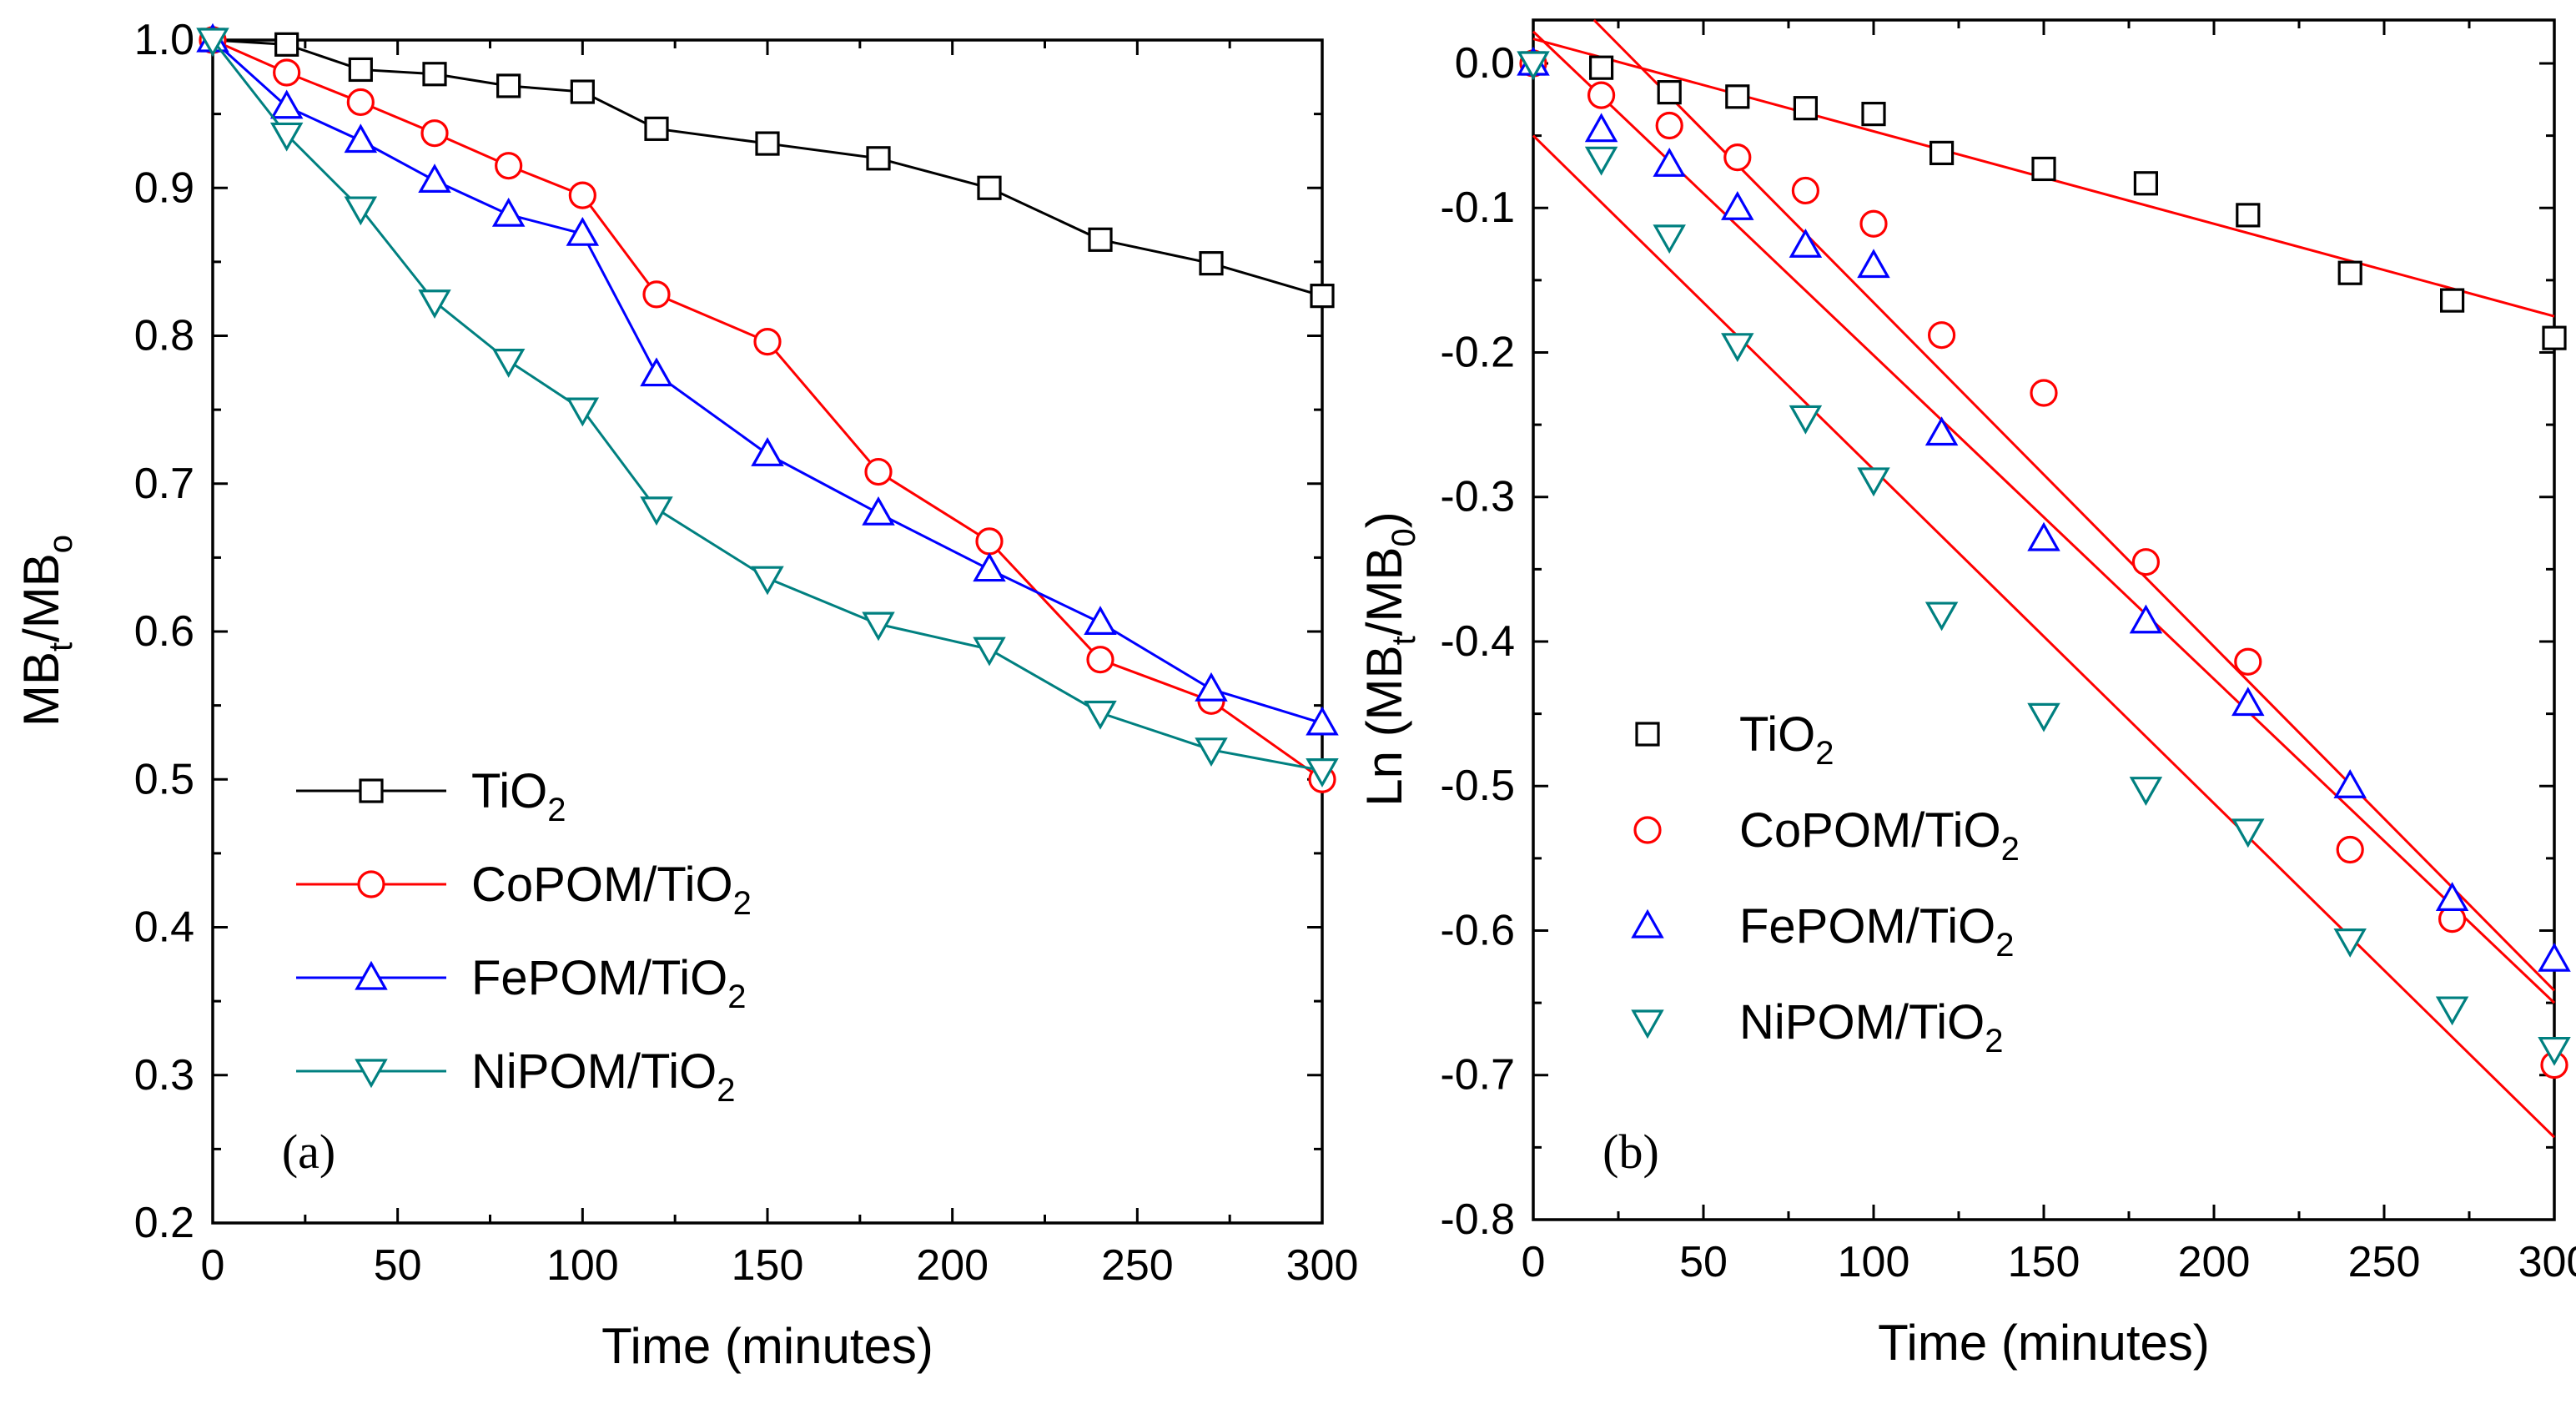 The width and height of the screenshot is (2576, 1404). Describe the element at coordinates (1879, 835) in the screenshot. I see `legend-label: CoPOM/TiO2` at that location.